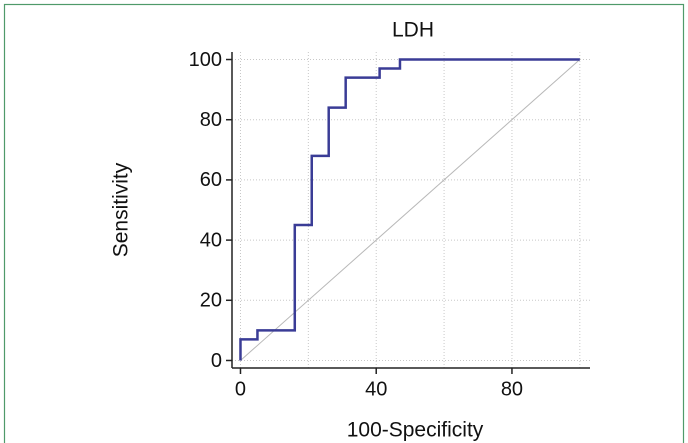 The width and height of the screenshot is (688, 443). I want to click on y-axis-label: Sensitivity, so click(121, 209).